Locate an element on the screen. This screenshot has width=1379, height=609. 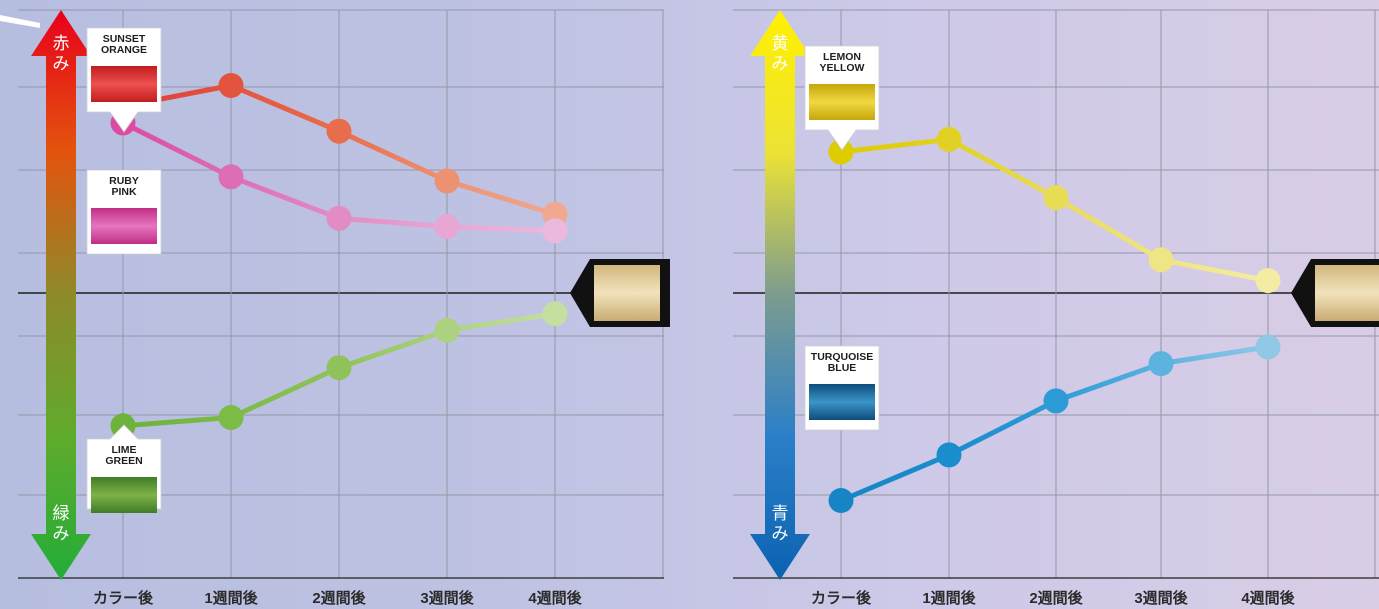
legend-tag-title: GREEN is located at coordinates (123, 461).